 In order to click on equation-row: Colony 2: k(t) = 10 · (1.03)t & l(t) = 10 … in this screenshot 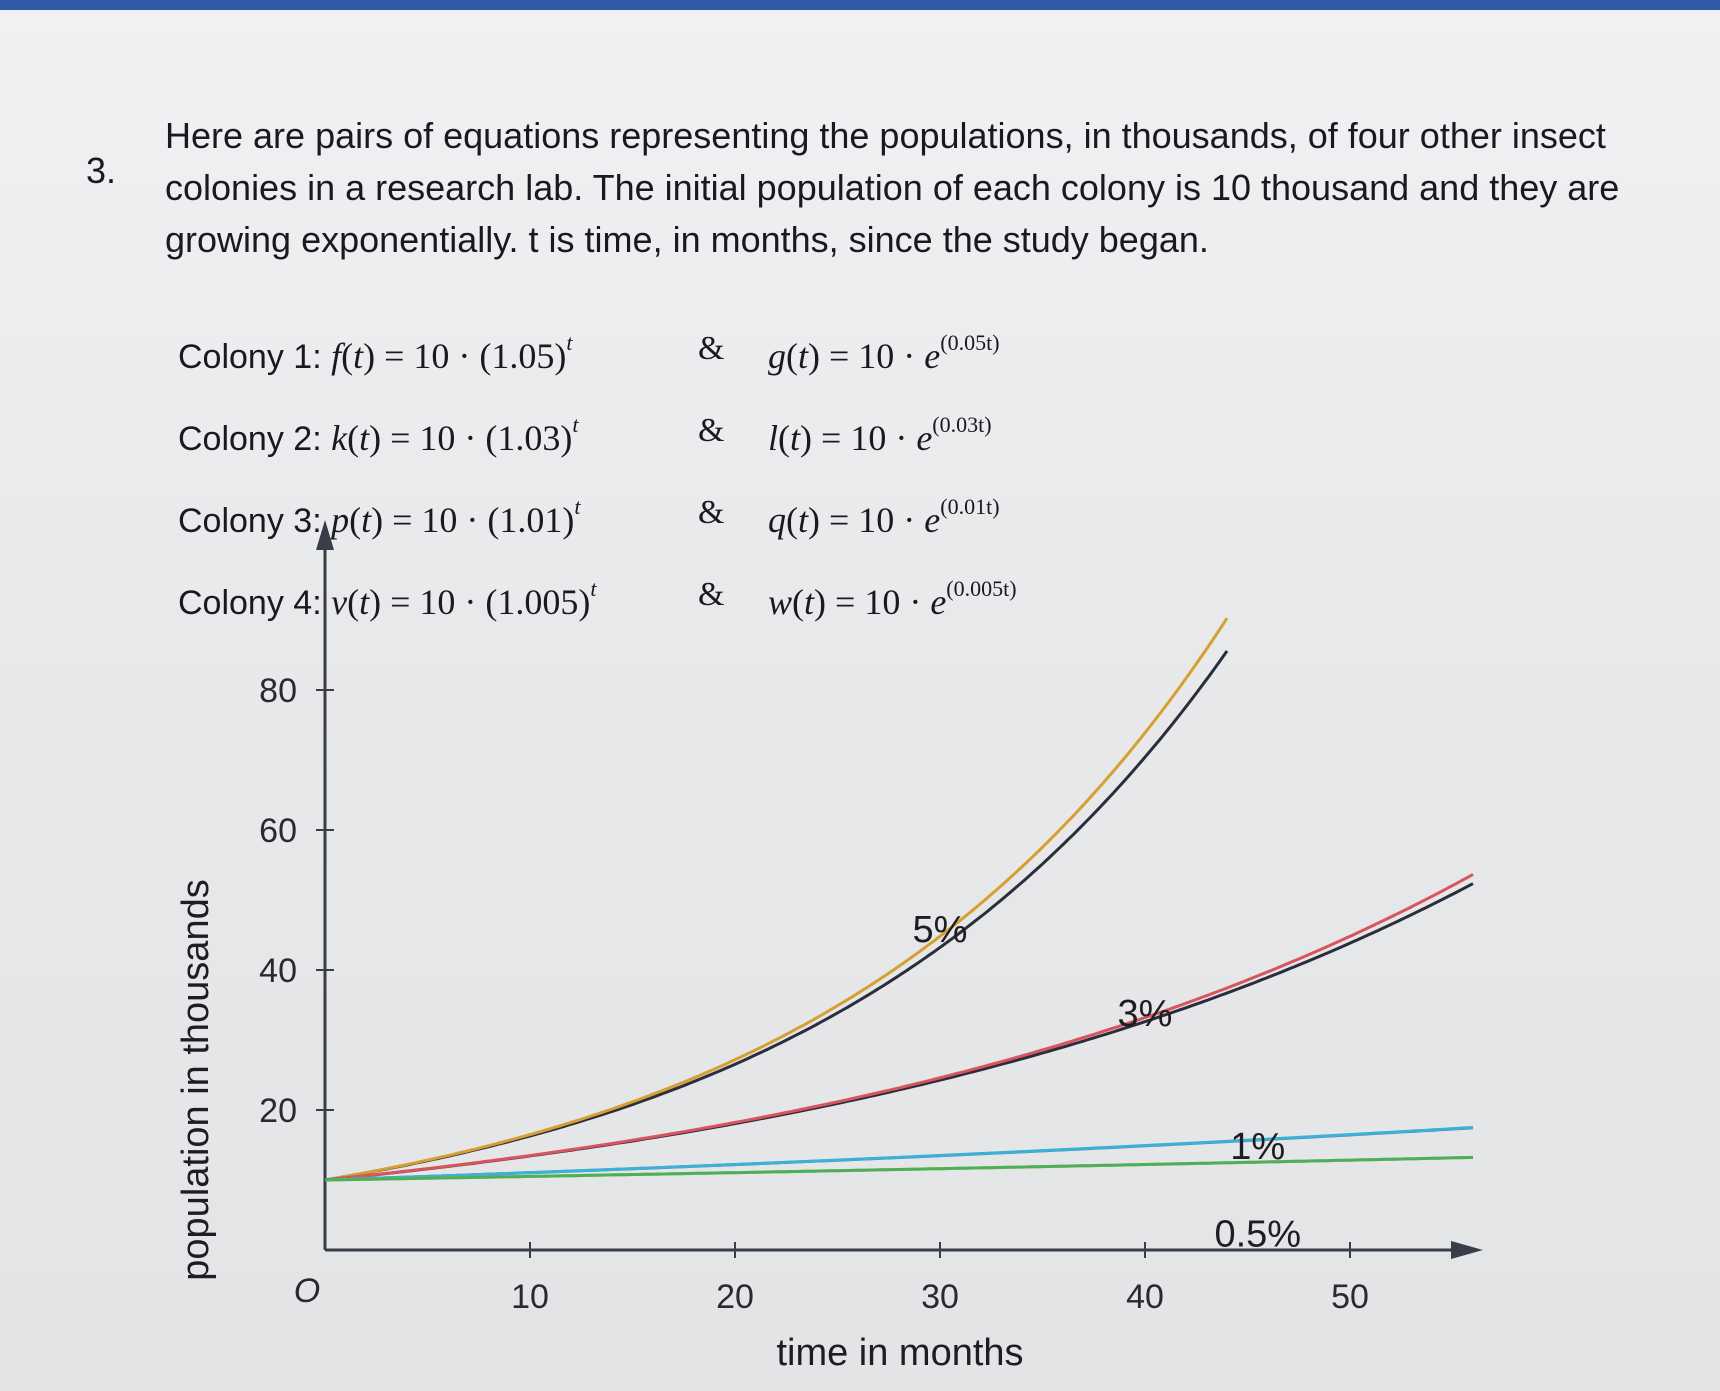, I will do `click(585, 437)`.